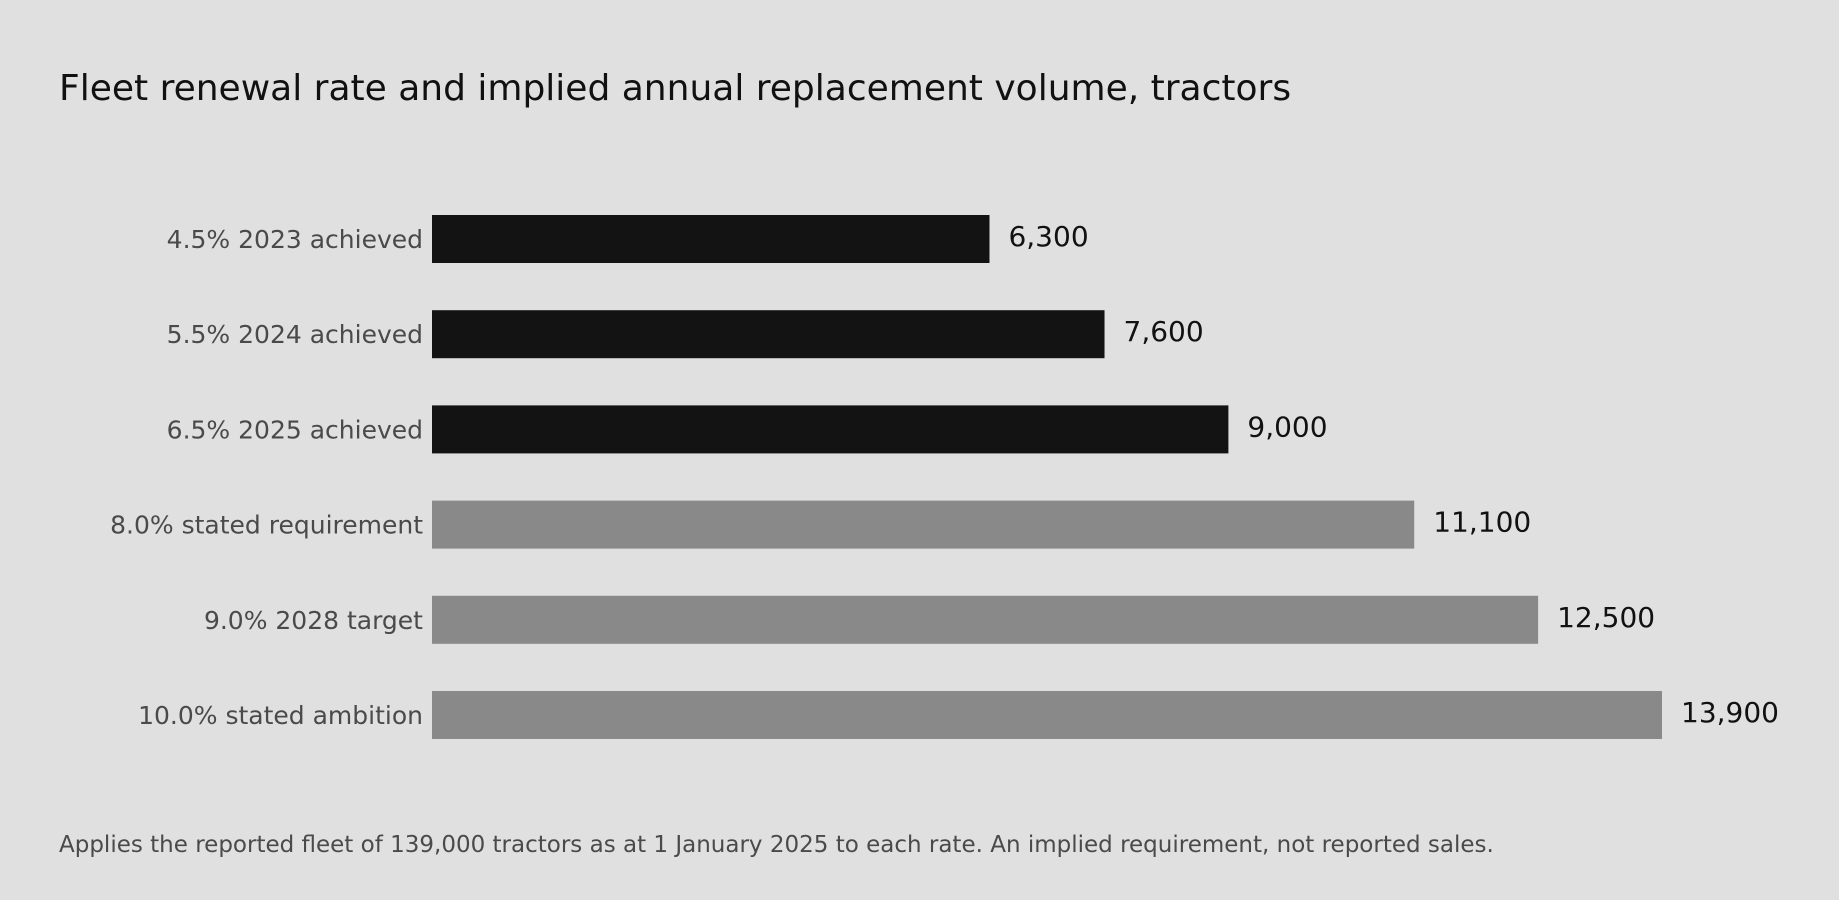 The height and width of the screenshot is (900, 1839). I want to click on category-label-5: 10.0% stated ambition, so click(280, 715).